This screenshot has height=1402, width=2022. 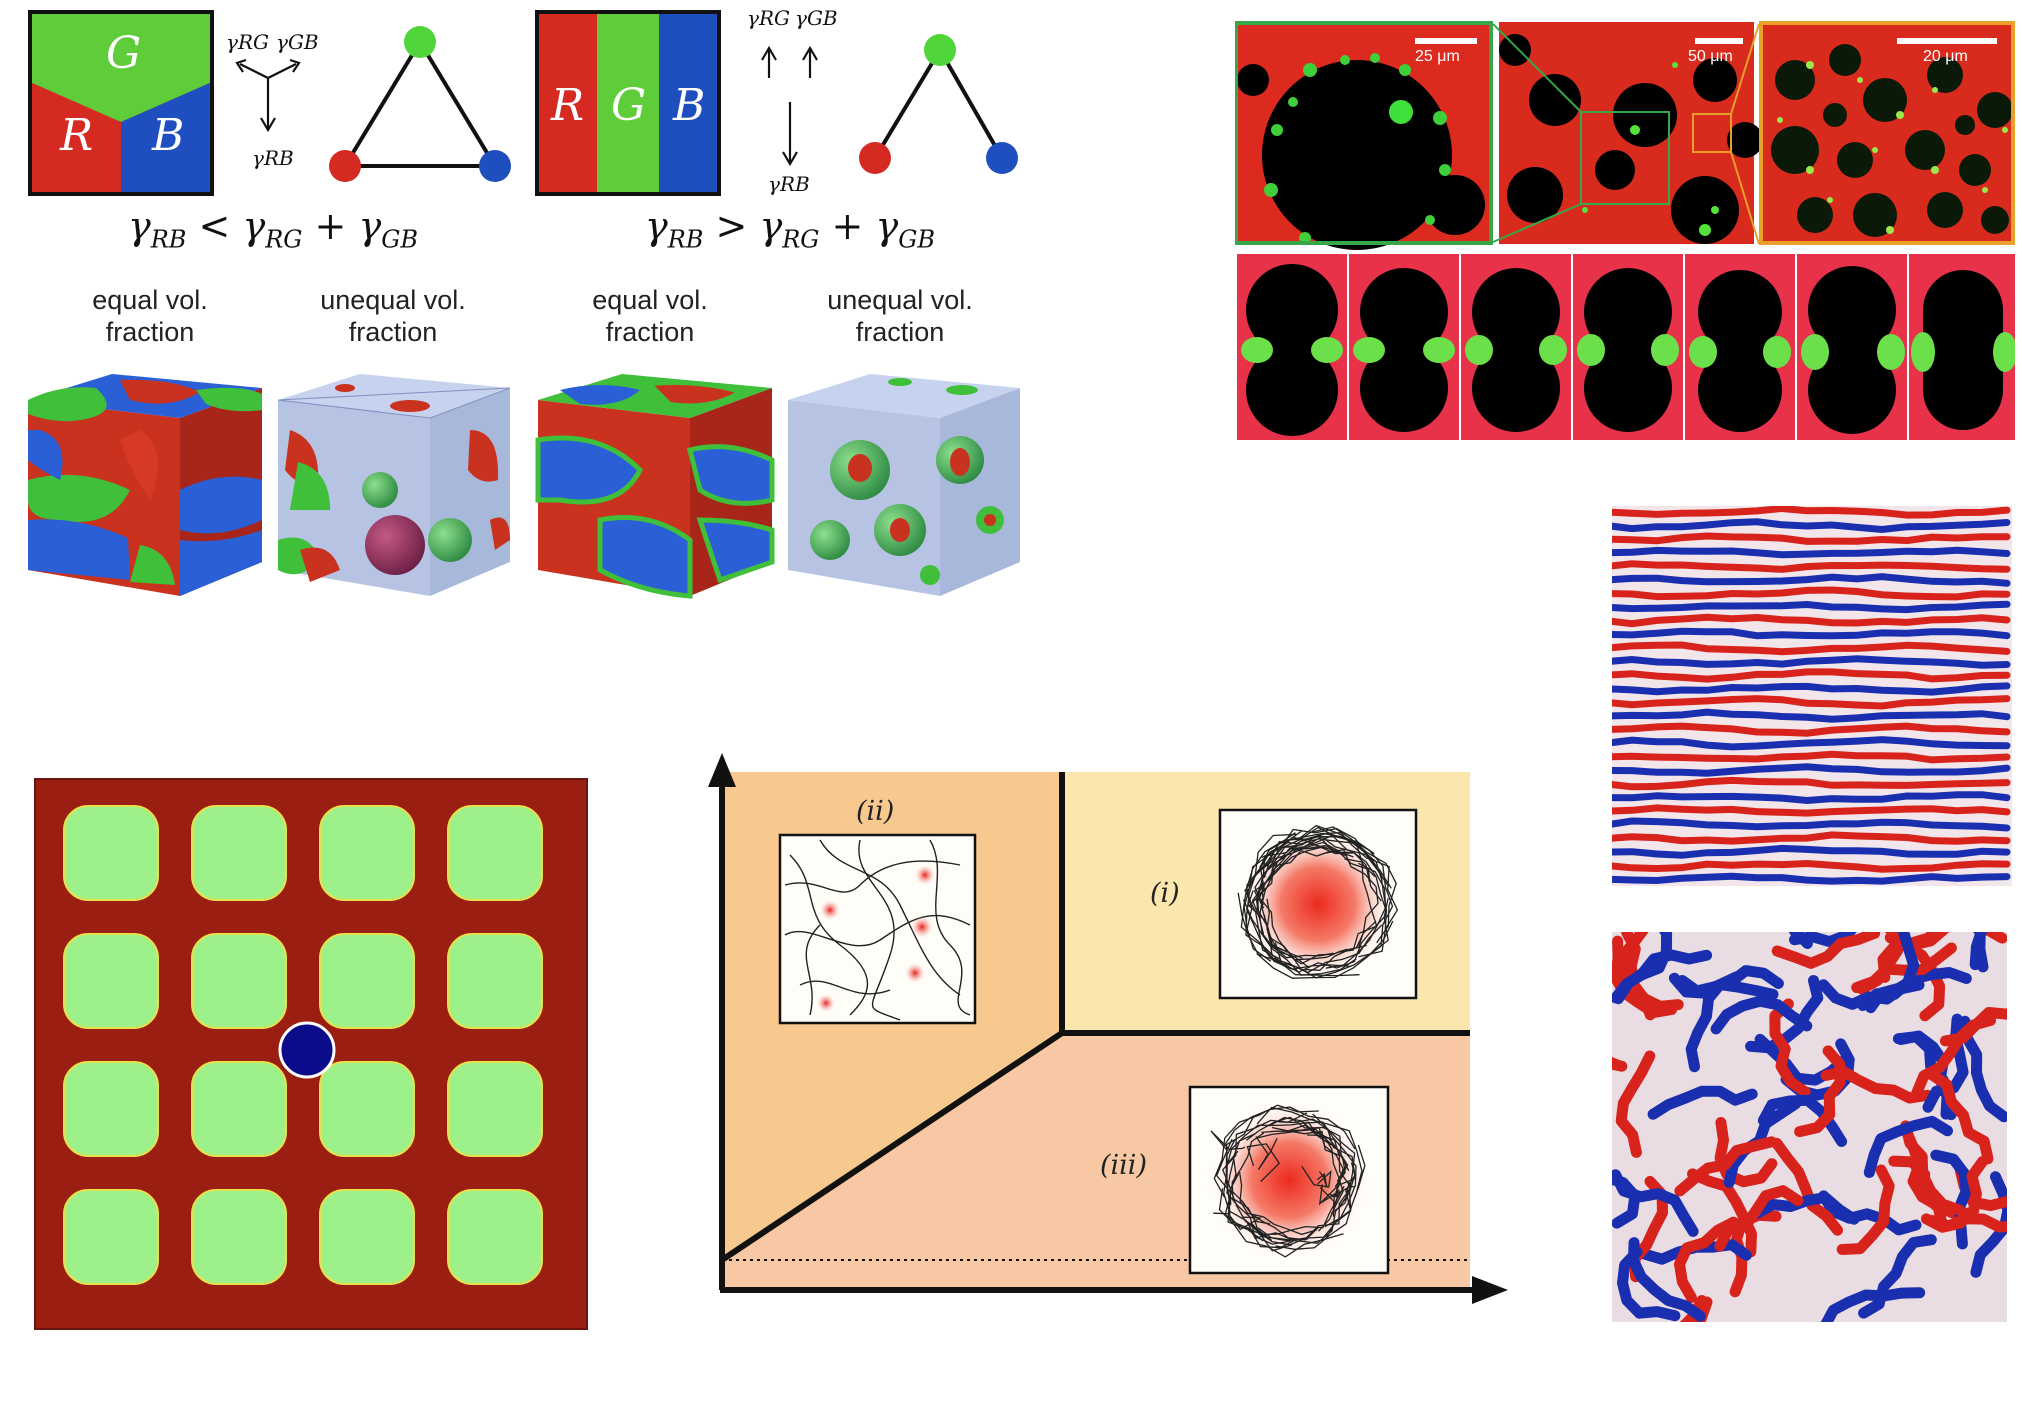 What do you see at coordinates (816, 18) in the screenshot?
I see `tension-gb-label-right: γGB` at bounding box center [816, 18].